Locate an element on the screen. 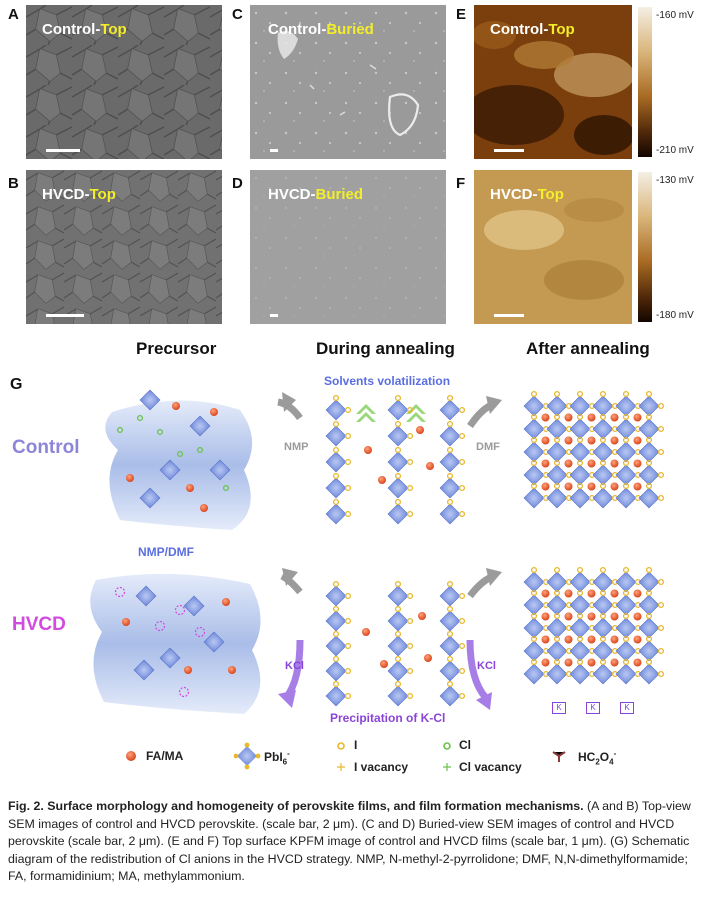 Image resolution: width=707 pixels, height=898 pixels. solvent-chevrons is located at coordinates (391, 413).